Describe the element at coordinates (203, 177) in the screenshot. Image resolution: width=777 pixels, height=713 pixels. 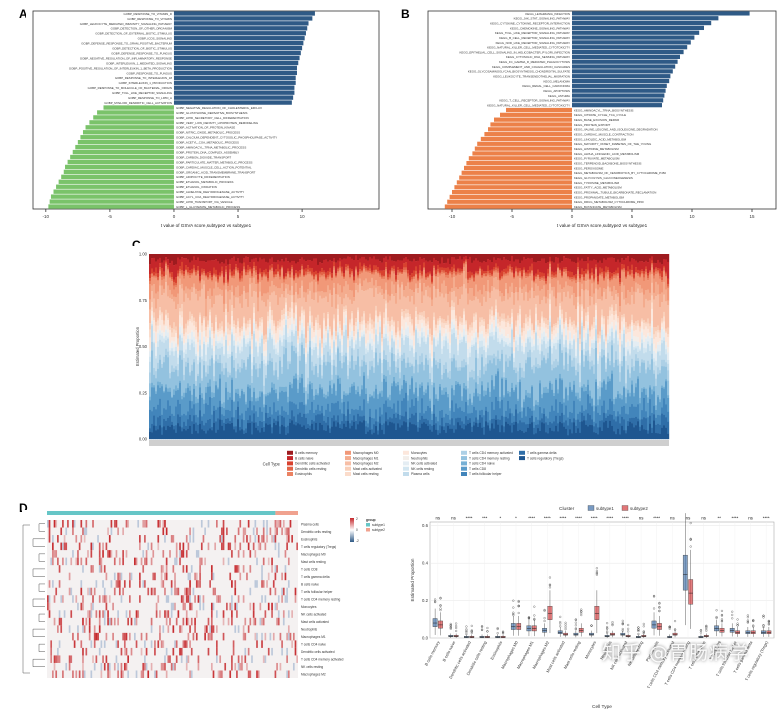
I see `bar-label: GOBP_ADIPOCYTE_DIFFERENTIATION` at that location.